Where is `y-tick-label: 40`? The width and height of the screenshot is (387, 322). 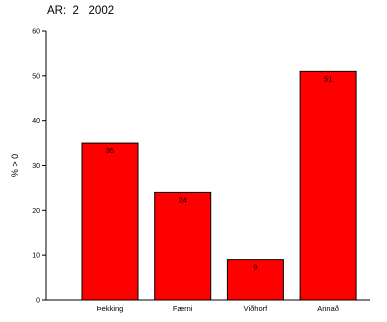
y-tick-label: 40 is located at coordinates (36, 121).